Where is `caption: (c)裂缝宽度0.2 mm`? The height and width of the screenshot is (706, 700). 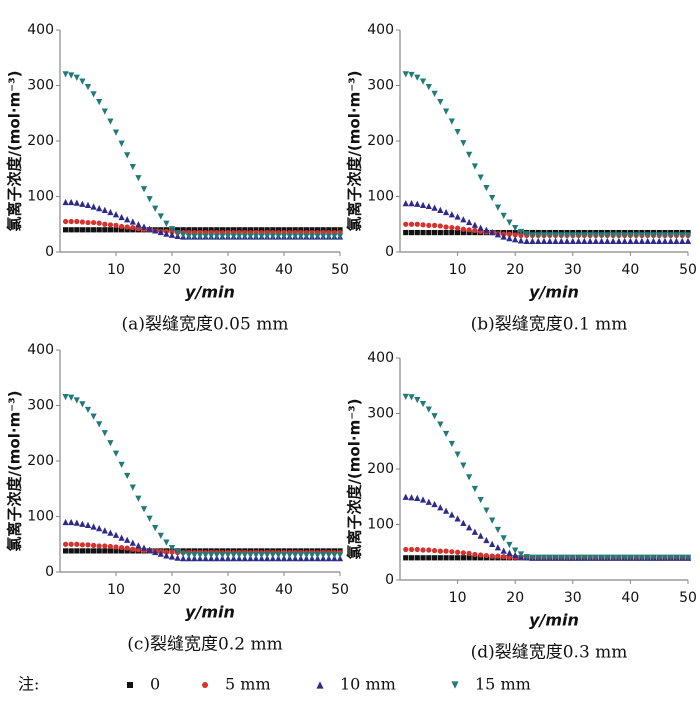
caption: (c)裂缝宽度0.2 mm is located at coordinates (204, 645).